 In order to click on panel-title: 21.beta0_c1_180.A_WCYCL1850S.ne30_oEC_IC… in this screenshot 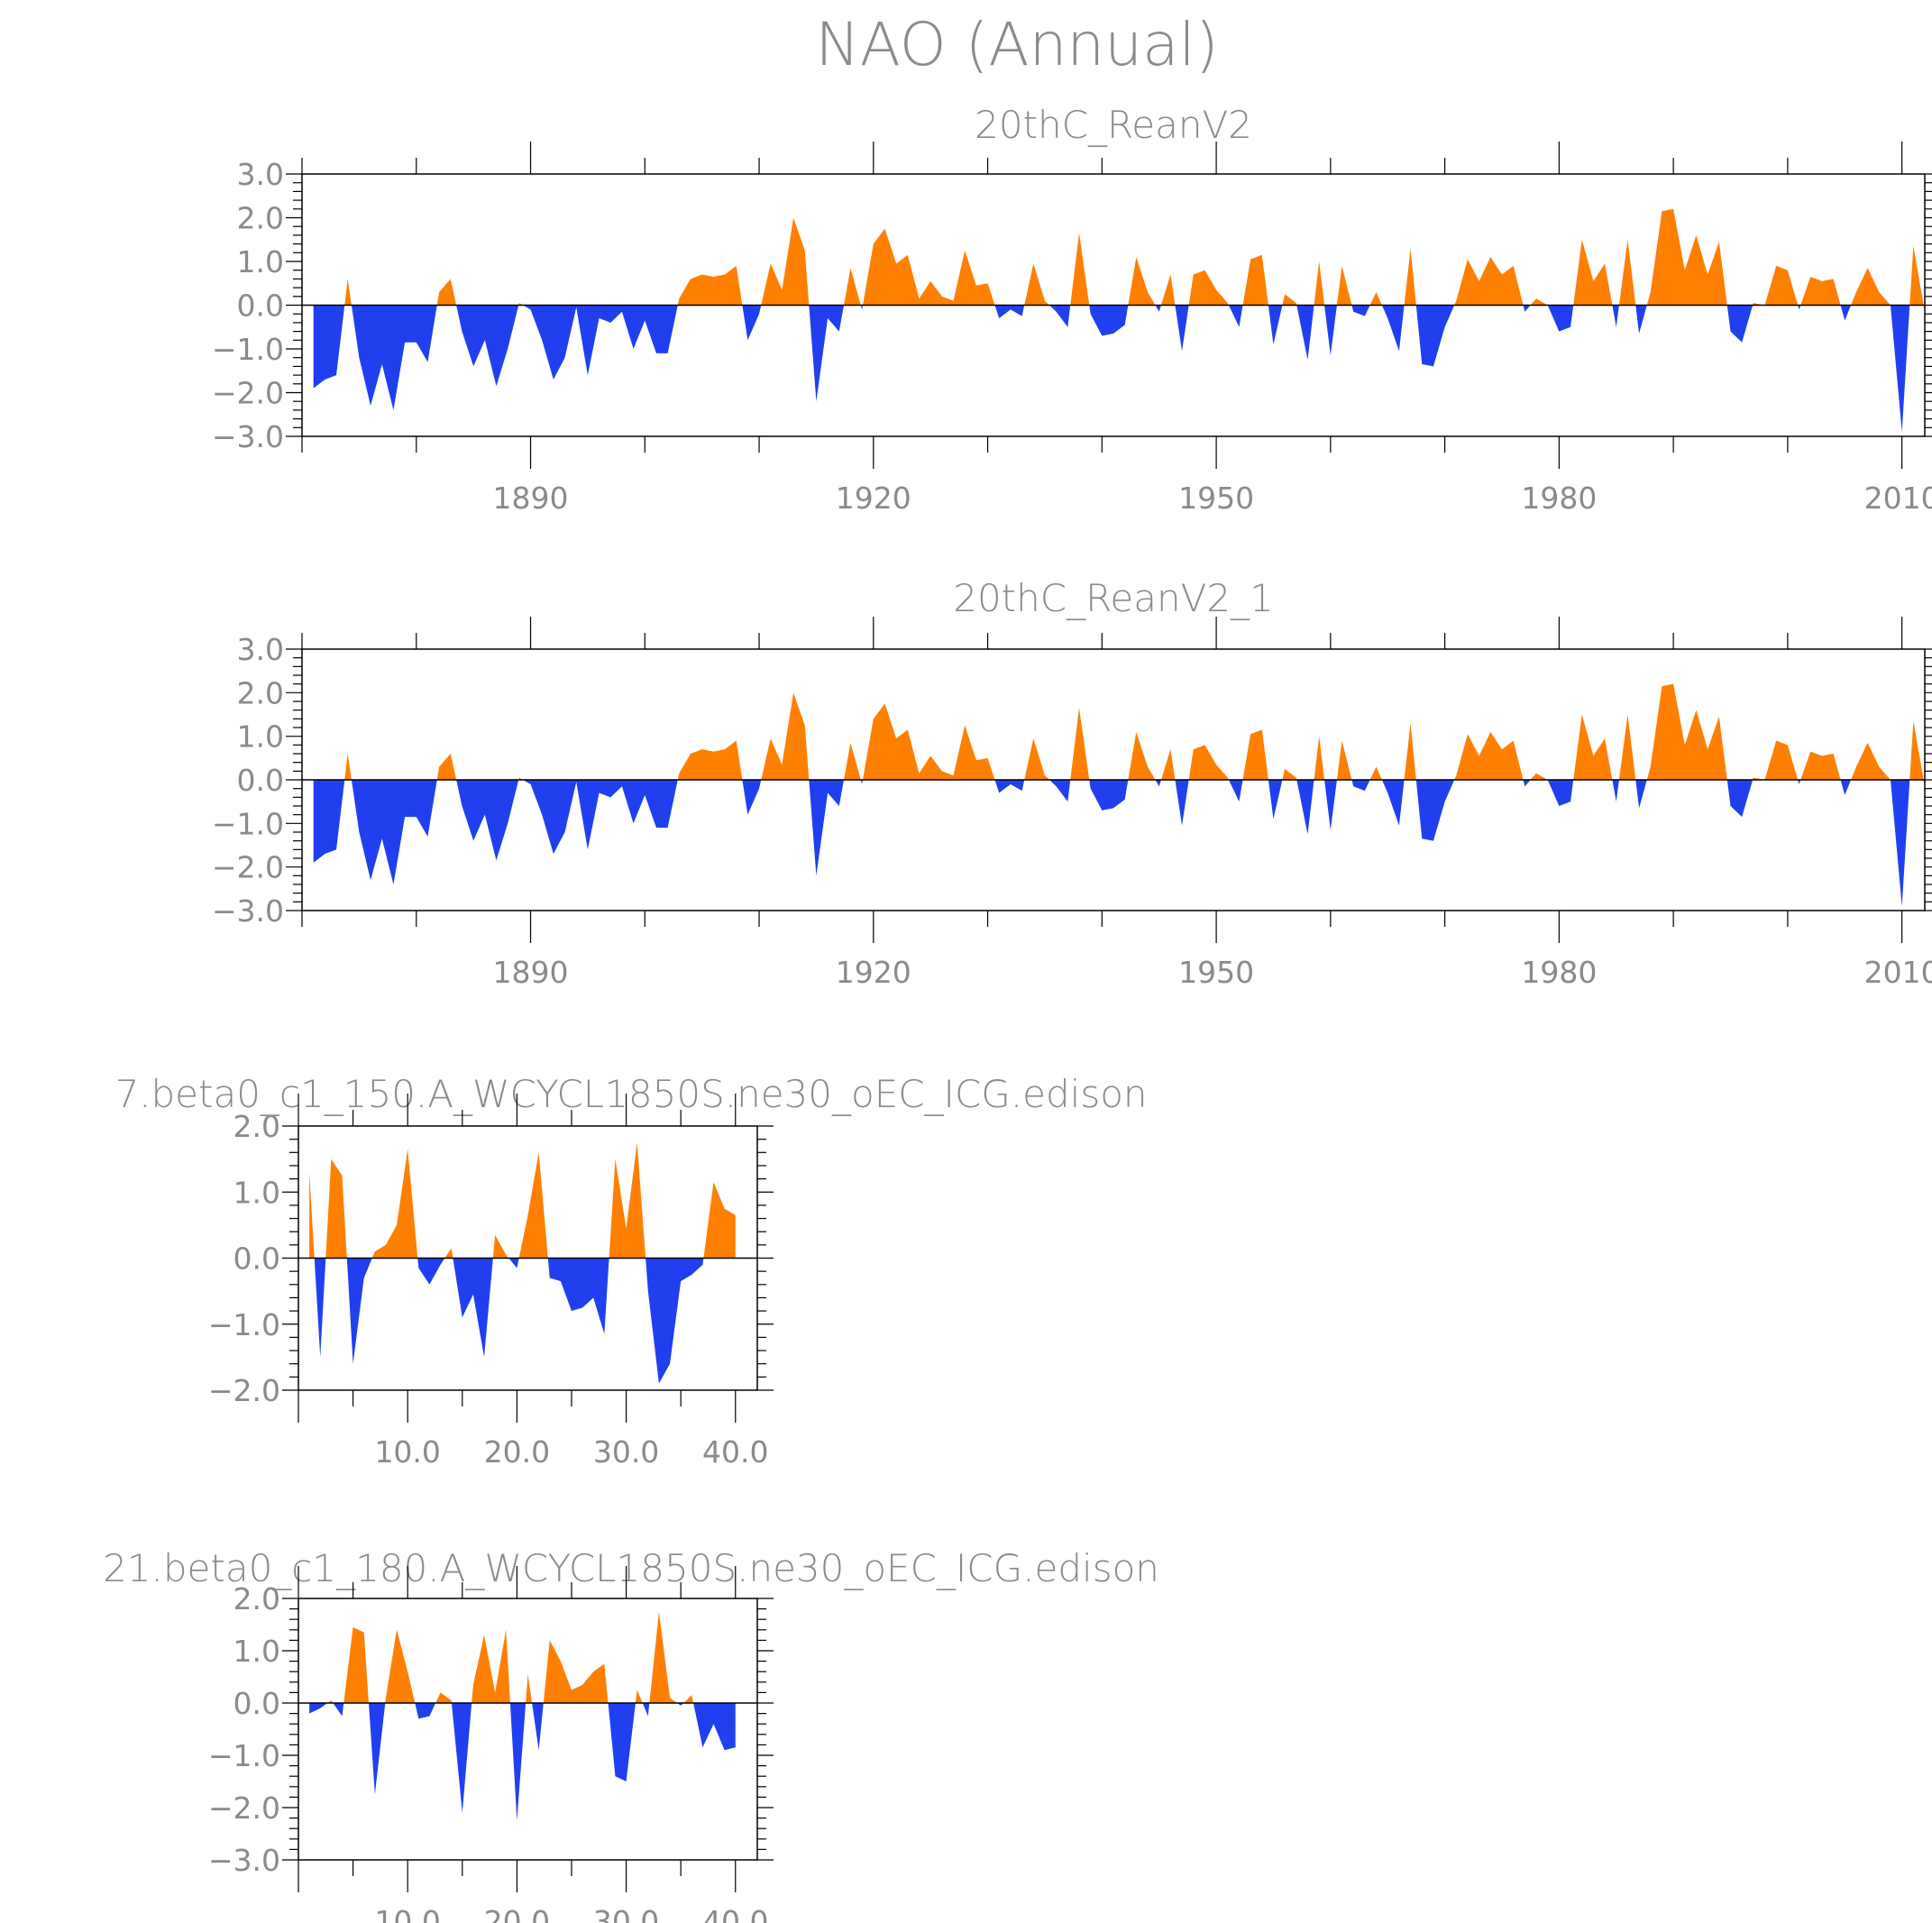, I will do `click(631, 1568)`.